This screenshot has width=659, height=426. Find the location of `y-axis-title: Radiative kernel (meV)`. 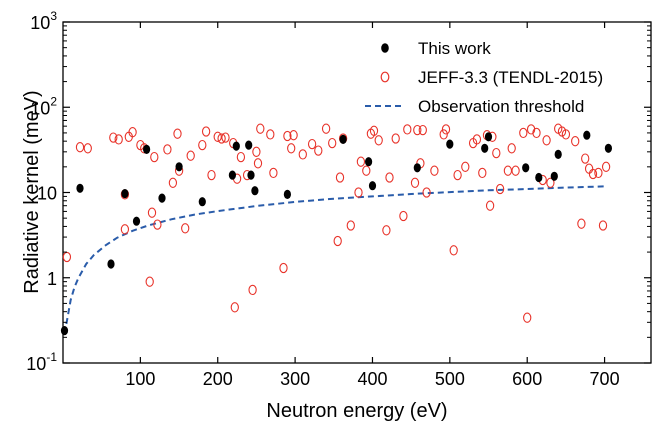

y-axis-title: Radiative kernel (meV) is located at coordinates (32, 191).